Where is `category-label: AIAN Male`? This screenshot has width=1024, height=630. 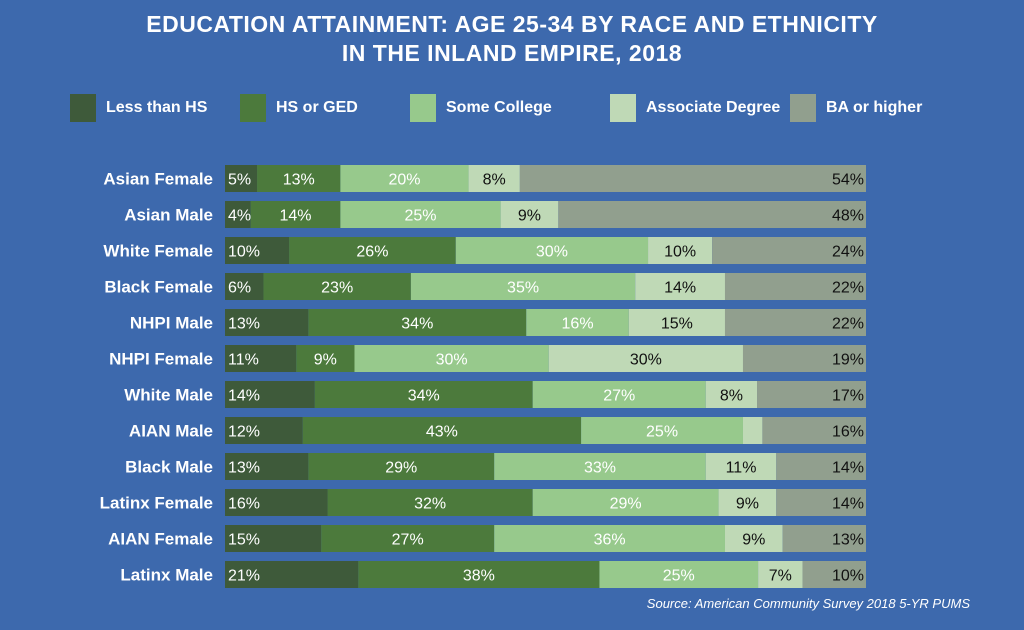
category-label: AIAN Male is located at coordinates (171, 431).